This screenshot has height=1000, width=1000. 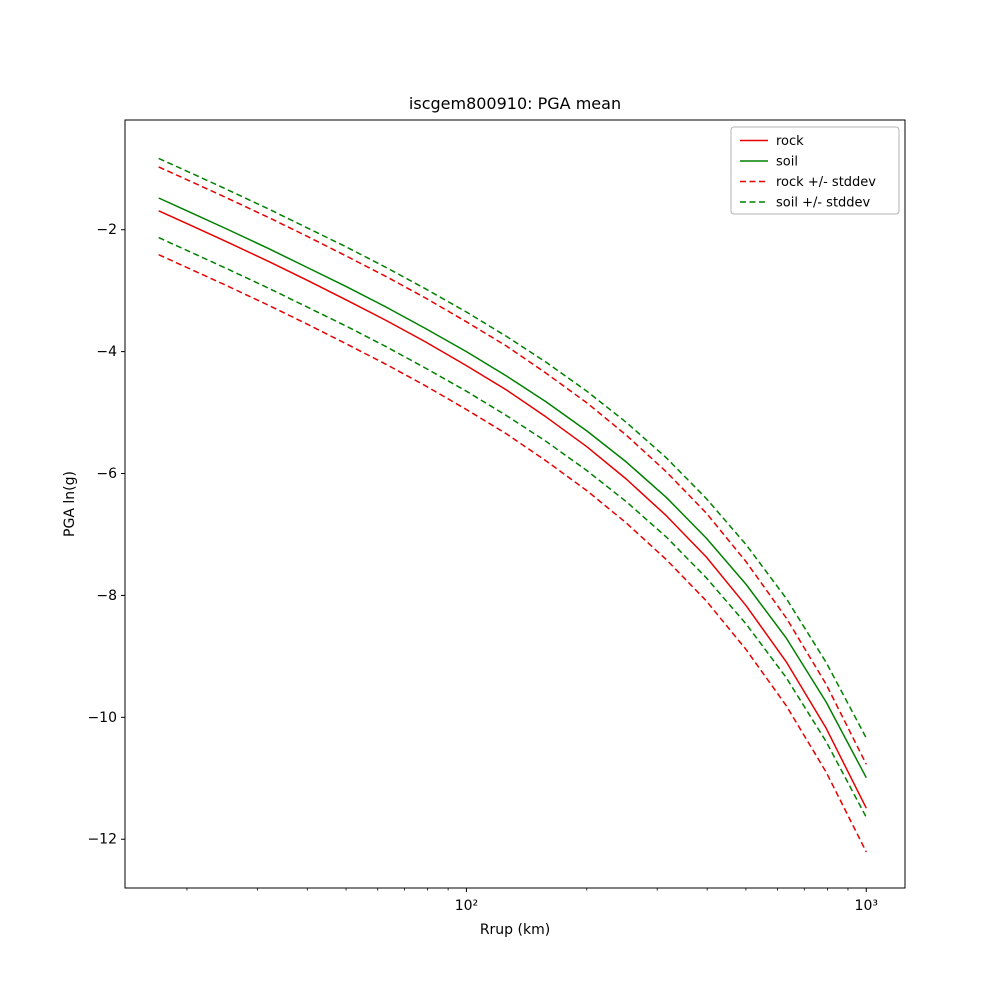 I want to click on x-tick-label: 10³, so click(x=866, y=906).